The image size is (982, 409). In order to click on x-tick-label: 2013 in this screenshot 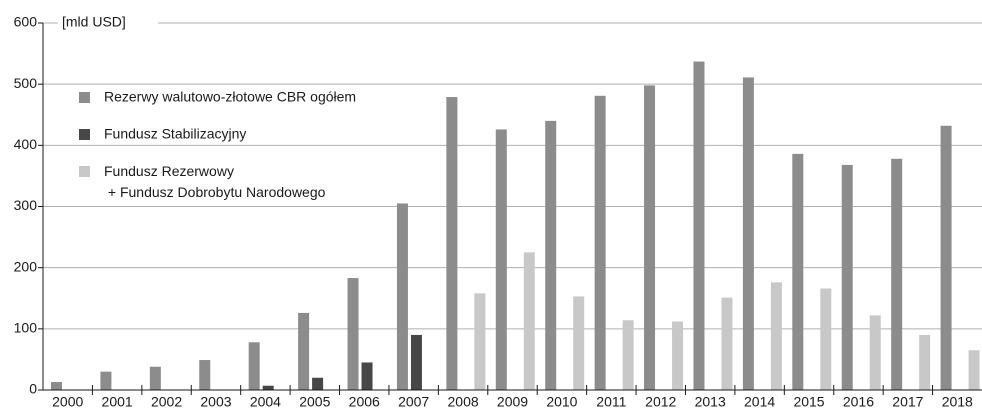, I will do `click(710, 401)`.